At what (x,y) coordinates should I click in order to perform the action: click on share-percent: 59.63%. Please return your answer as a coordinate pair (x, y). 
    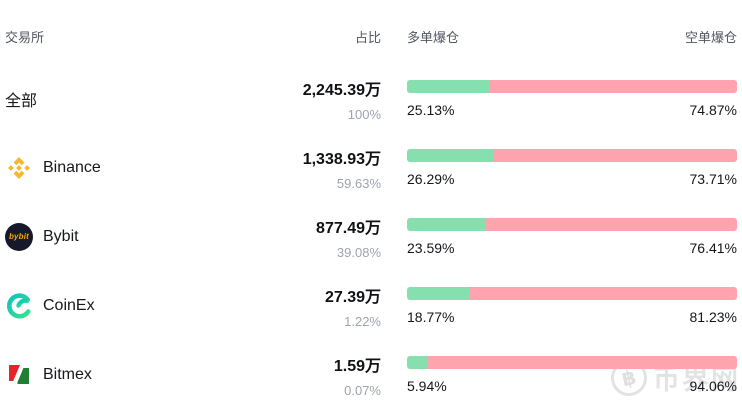
    Looking at the image, I should click on (358, 183).